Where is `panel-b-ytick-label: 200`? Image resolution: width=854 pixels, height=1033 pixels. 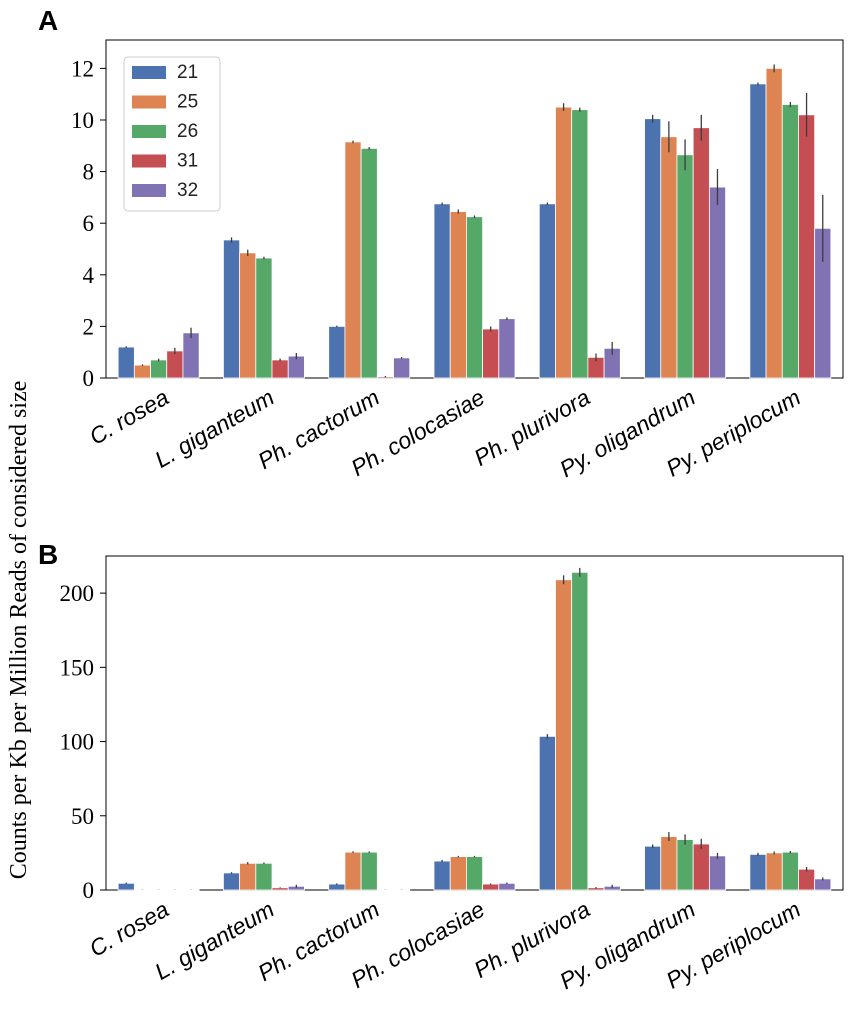
panel-b-ytick-label: 200 is located at coordinates (77, 593).